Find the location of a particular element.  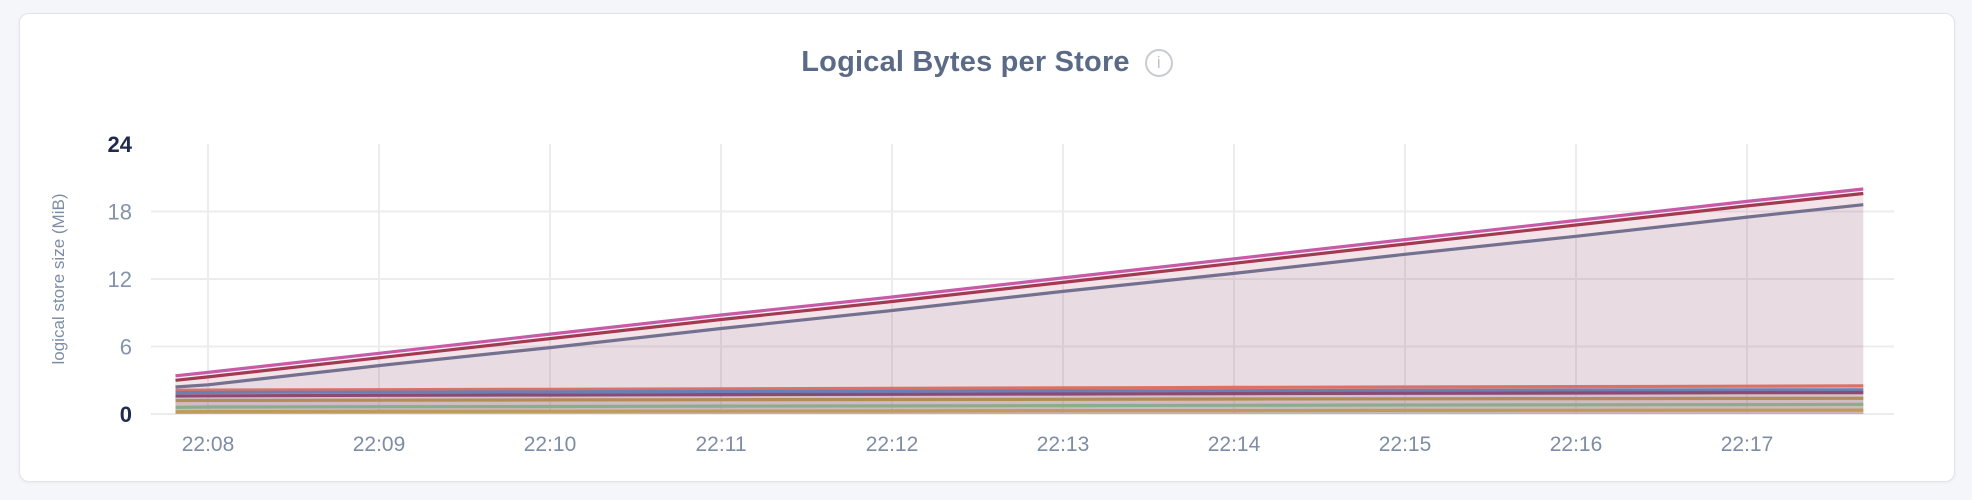

series-line-series-6-plum is located at coordinates (1019, 394).